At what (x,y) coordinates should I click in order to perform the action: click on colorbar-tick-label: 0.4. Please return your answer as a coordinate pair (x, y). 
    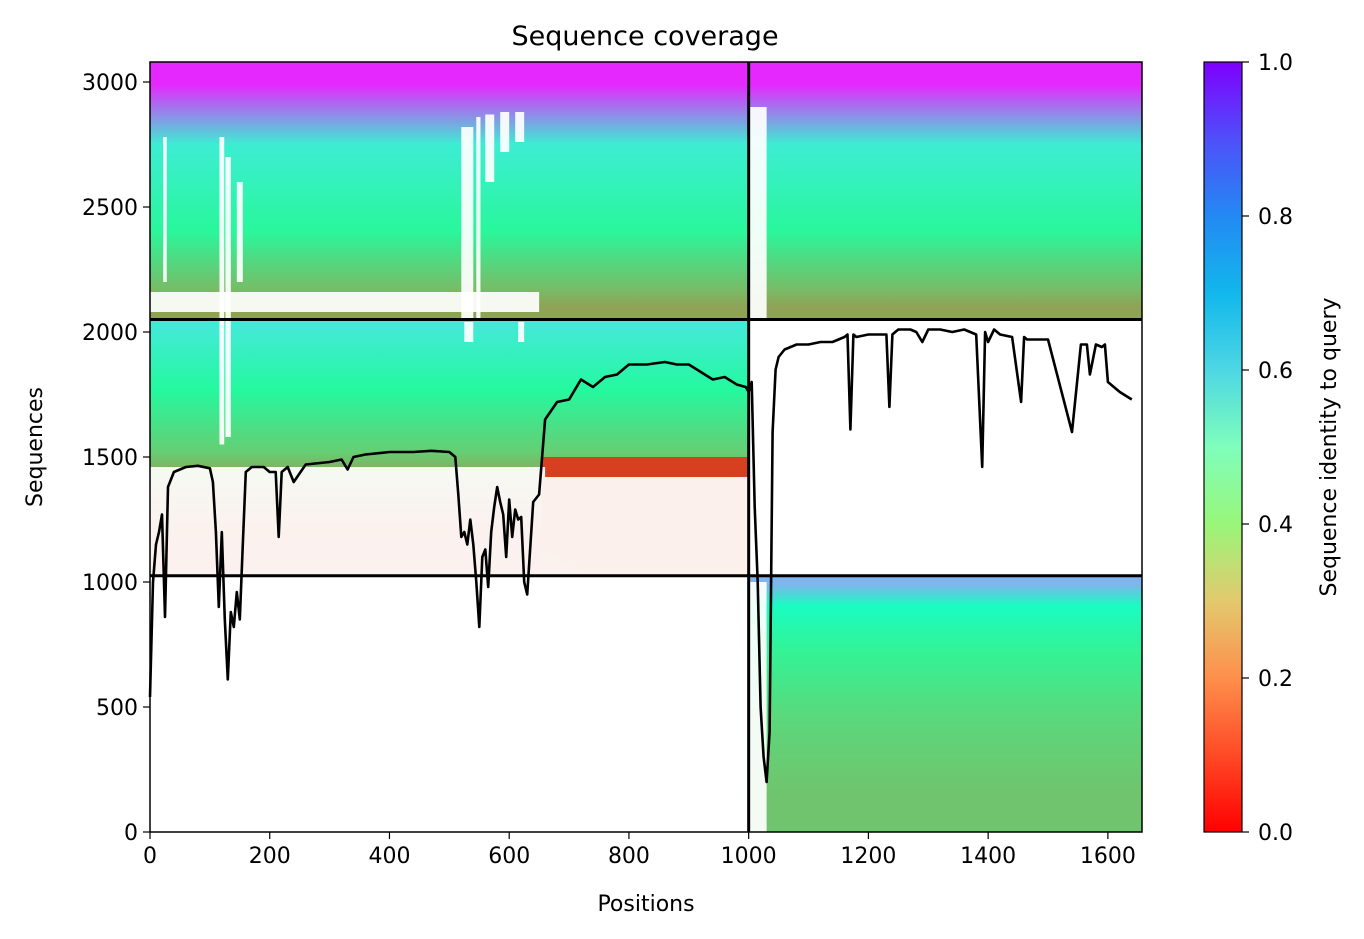
    Looking at the image, I should click on (1275, 525).